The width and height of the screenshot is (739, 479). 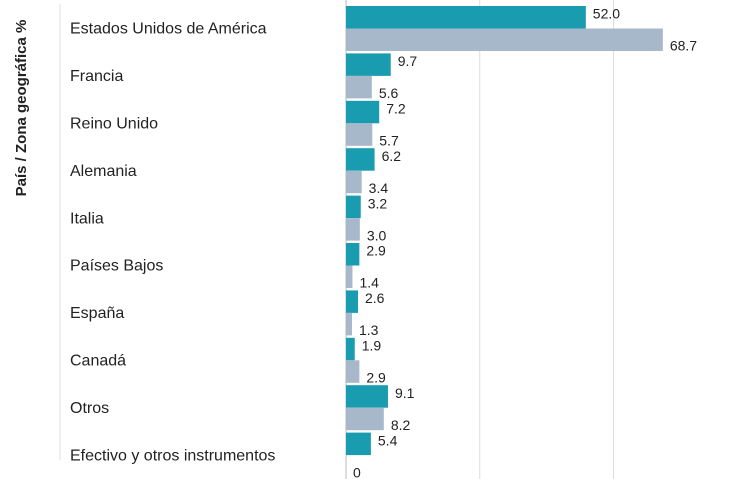 I want to click on category-label: Efectivo y otros instrumentos, so click(x=172, y=455).